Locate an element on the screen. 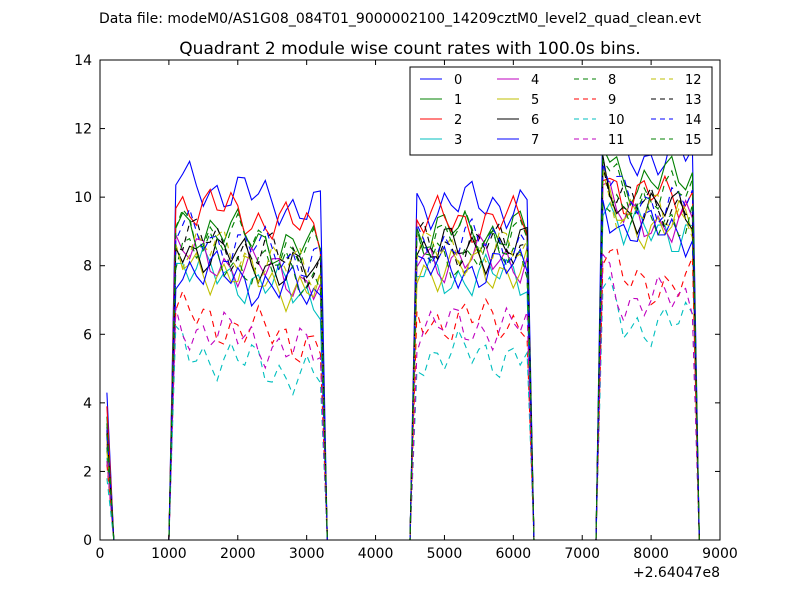 The width and height of the screenshot is (800, 600). x-tick-label: 3000 is located at coordinates (307, 554).